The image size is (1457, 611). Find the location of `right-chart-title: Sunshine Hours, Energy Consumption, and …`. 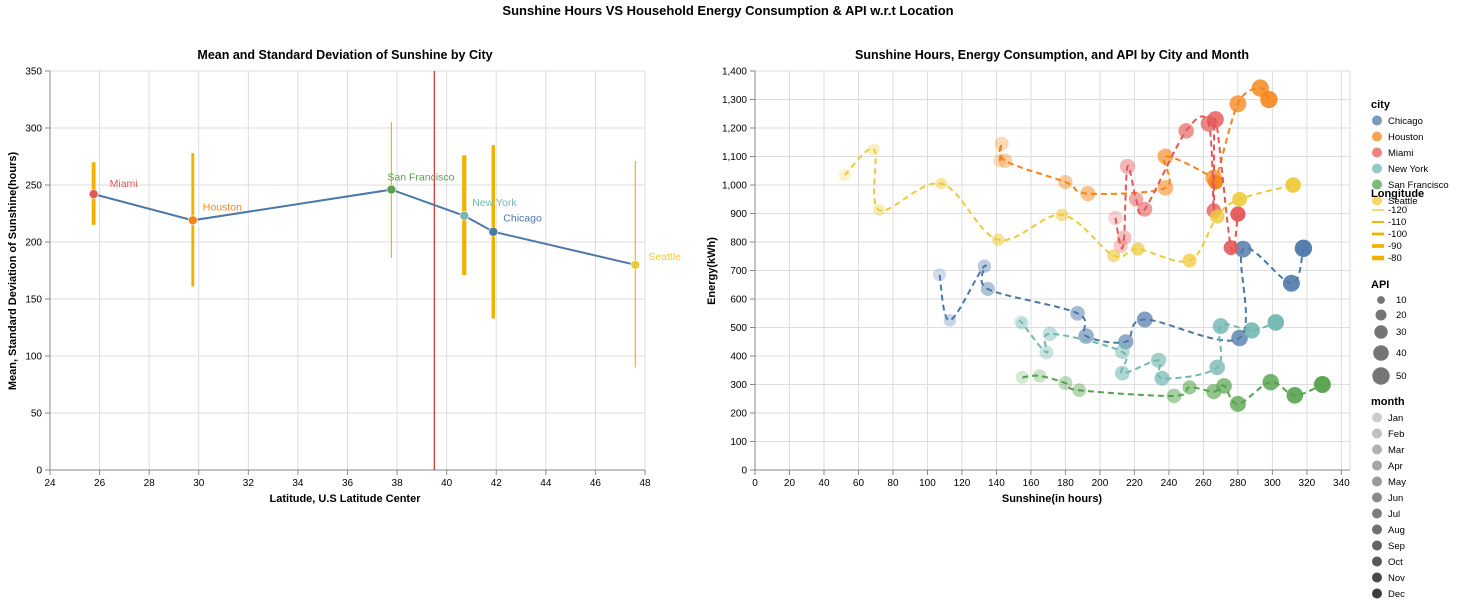

right-chart-title: Sunshine Hours, Energy Consumption, and … is located at coordinates (1052, 55).